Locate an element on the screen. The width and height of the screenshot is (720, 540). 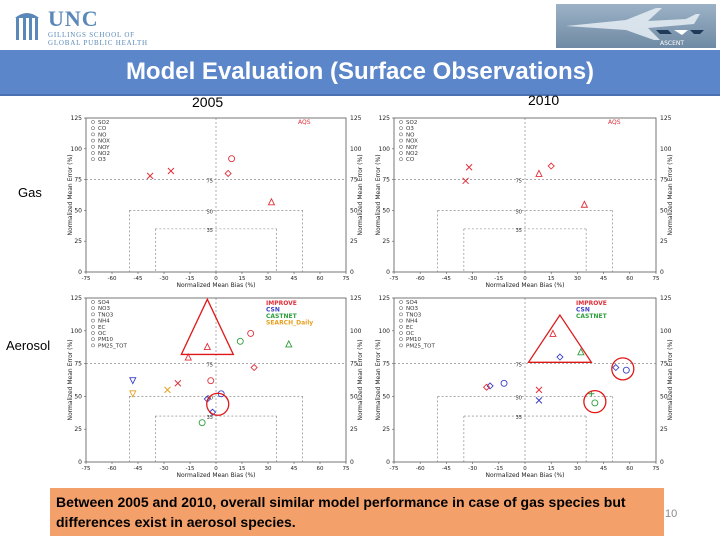
legend-entry: NO2 is located at coordinates (104, 154).